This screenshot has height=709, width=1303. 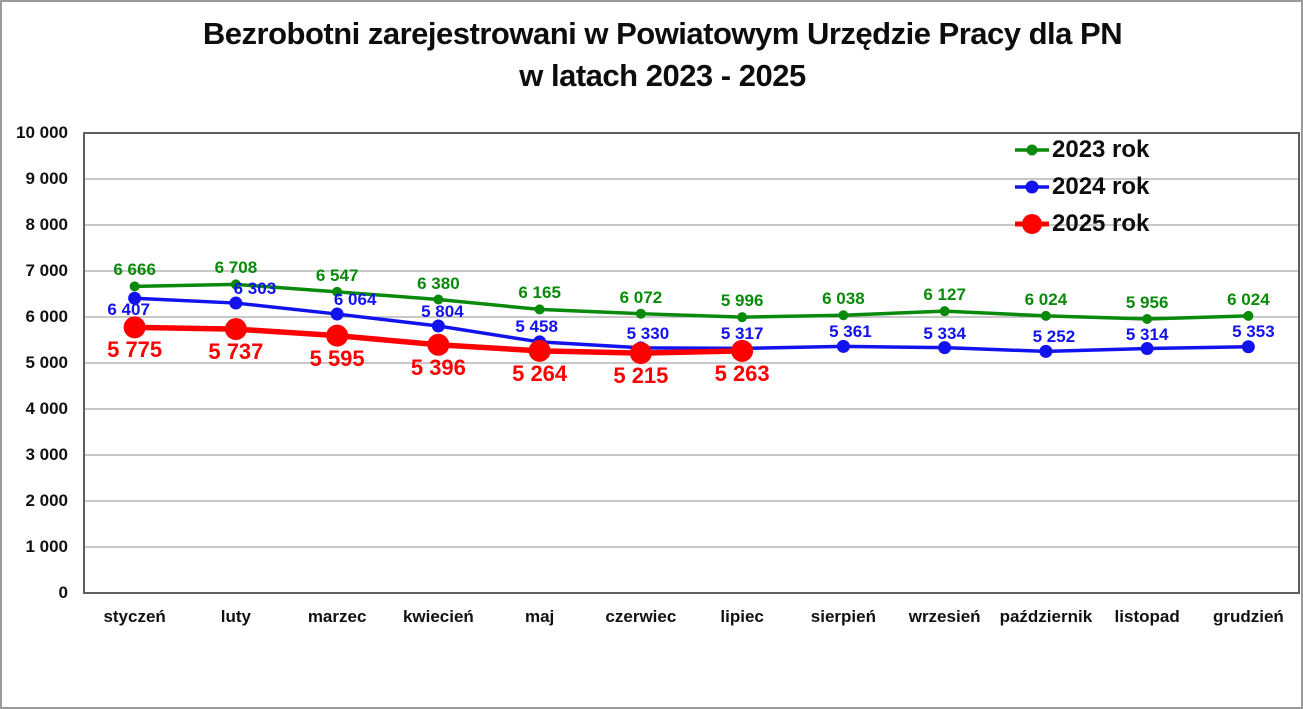 I want to click on data-label: 5 314, so click(x=1147, y=334).